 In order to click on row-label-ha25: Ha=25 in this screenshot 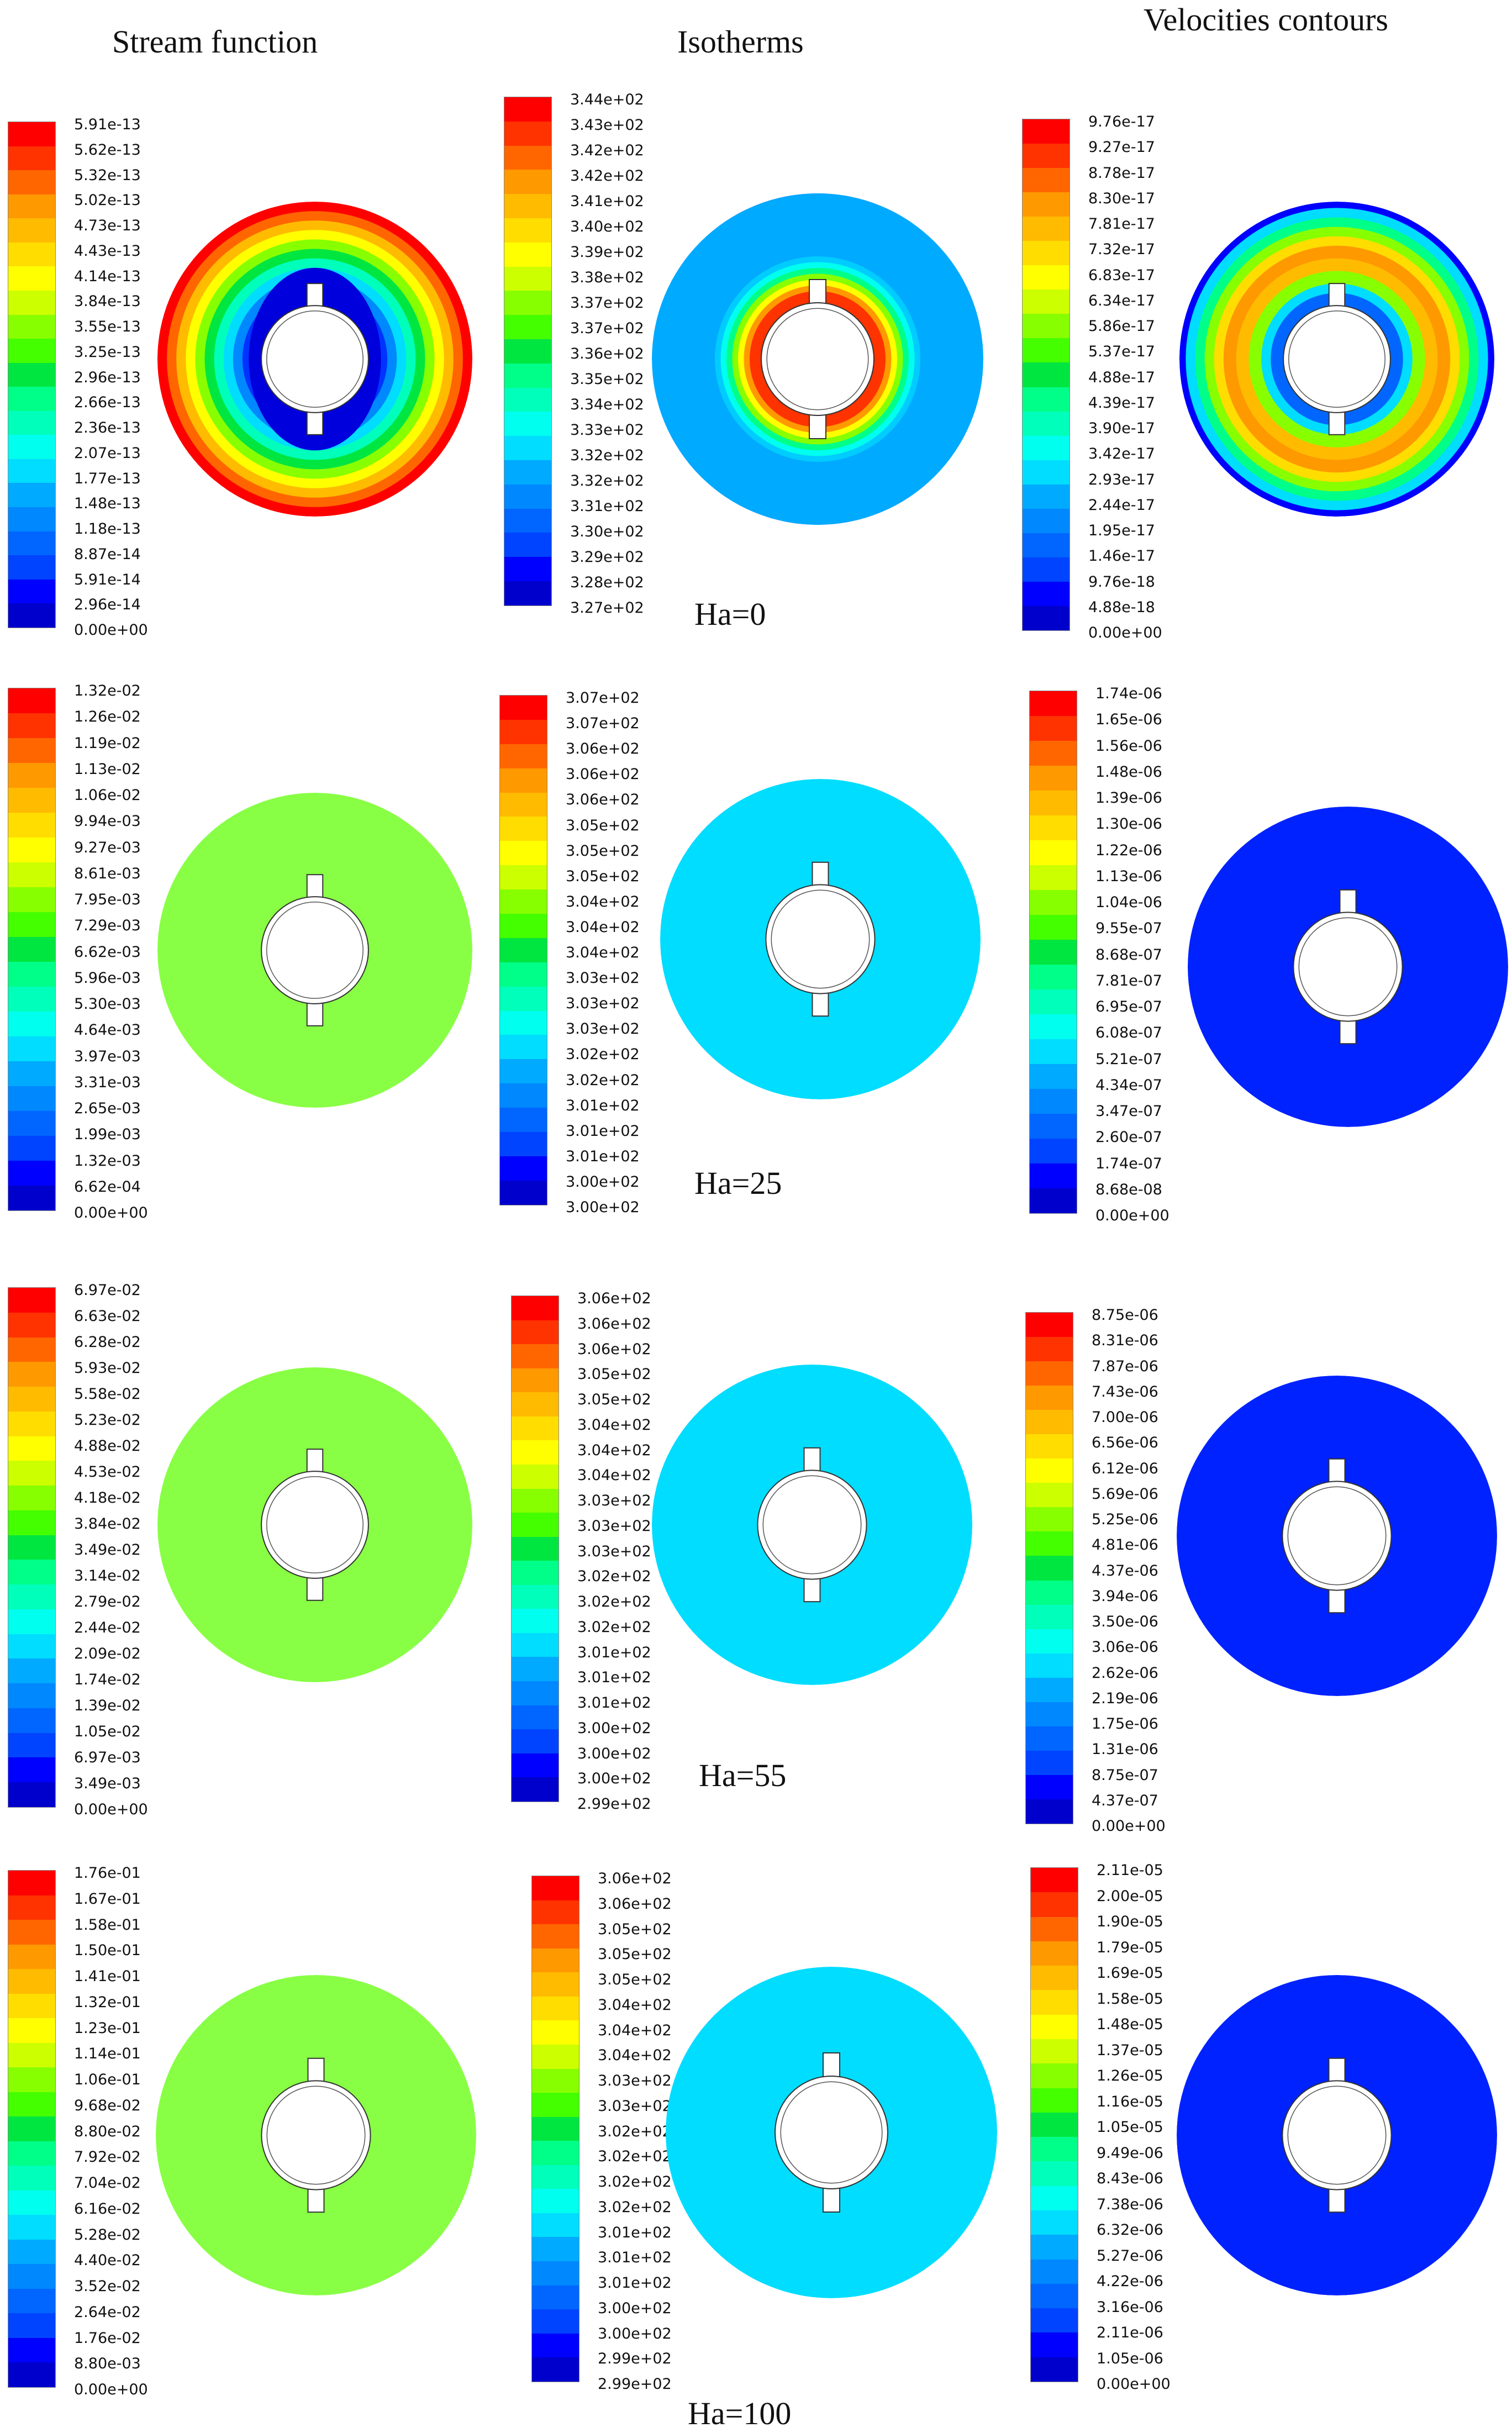, I will do `click(738, 1183)`.